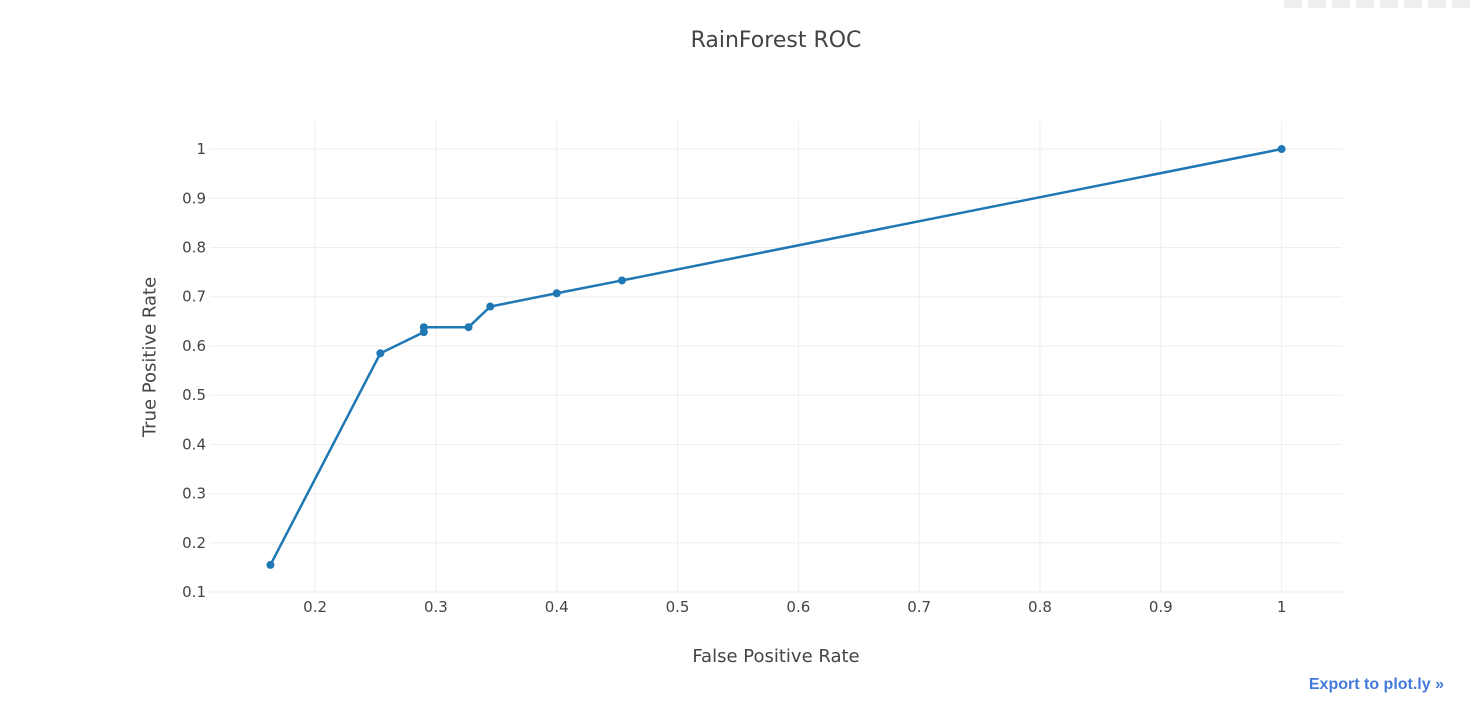 Image resolution: width=1484 pixels, height=709 pixels. What do you see at coordinates (919, 607) in the screenshot?
I see `x-tick-label: 0.7` at bounding box center [919, 607].